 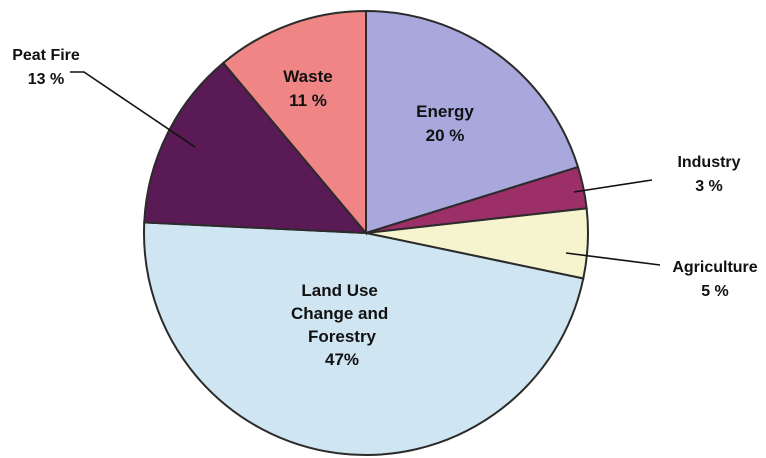 I want to click on slice-label-waste: Waste, so click(x=307, y=76).